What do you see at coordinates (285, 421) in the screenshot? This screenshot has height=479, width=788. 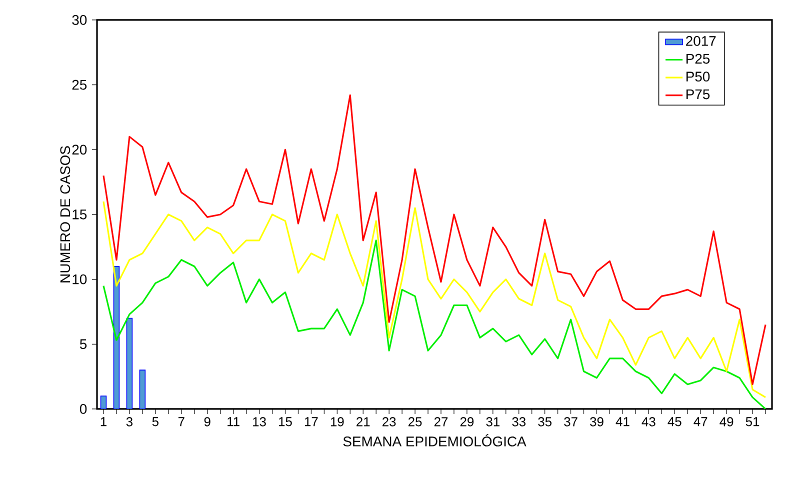 I see `x-tick-label: 15` at bounding box center [285, 421].